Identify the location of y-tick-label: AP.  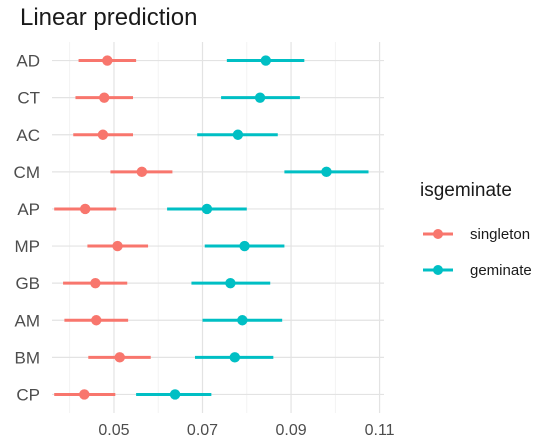
(28, 209).